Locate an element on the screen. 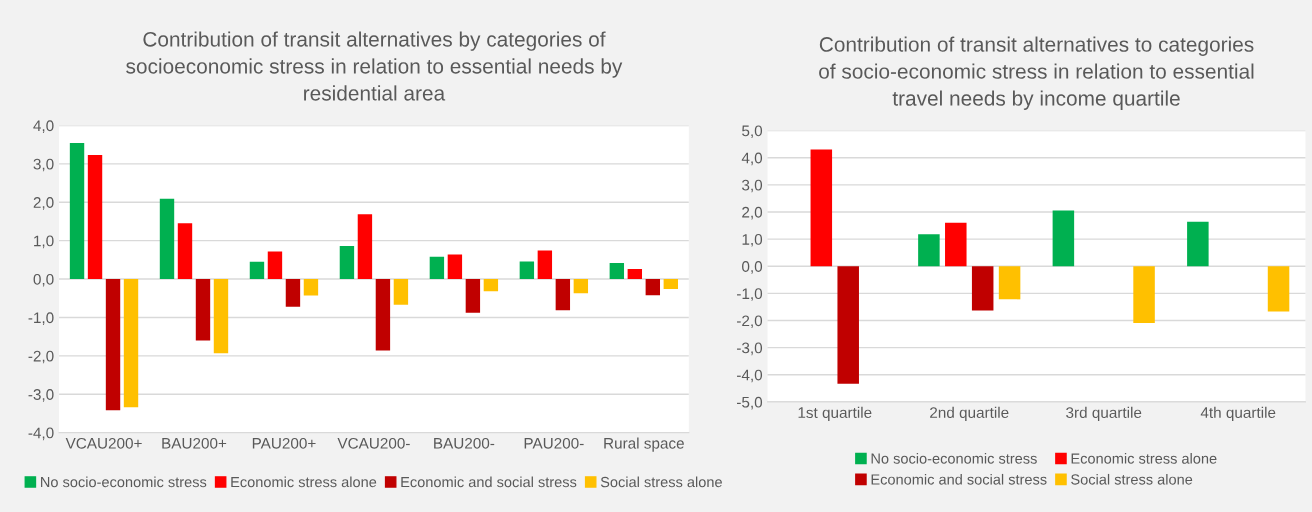  x-tick-label: BAU200- is located at coordinates (464, 443).